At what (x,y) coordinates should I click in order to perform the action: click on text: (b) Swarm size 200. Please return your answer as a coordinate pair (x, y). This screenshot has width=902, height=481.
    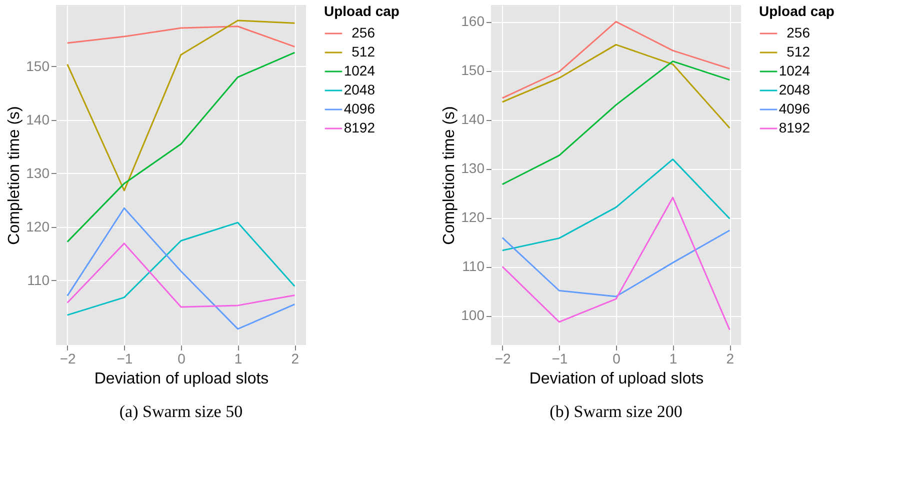
    Looking at the image, I should click on (616, 411).